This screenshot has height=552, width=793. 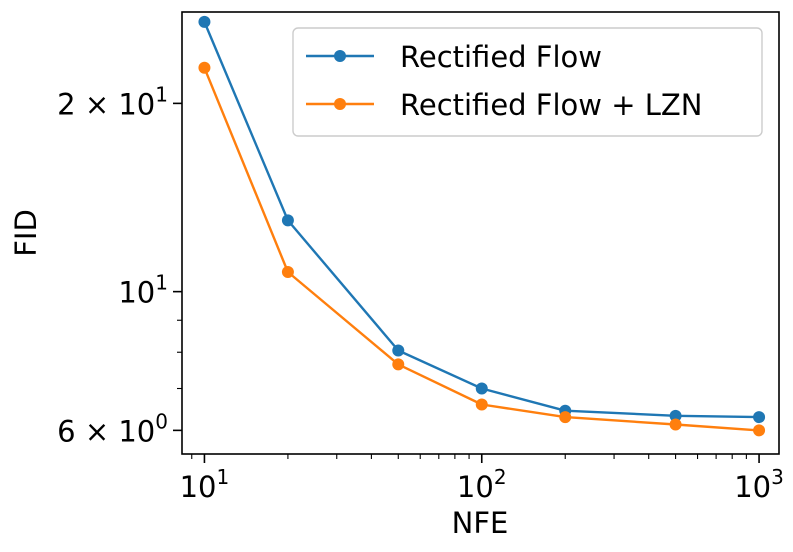 What do you see at coordinates (340, 104) in the screenshot?
I see `legend-marker-rectified-flow-lzn` at bounding box center [340, 104].